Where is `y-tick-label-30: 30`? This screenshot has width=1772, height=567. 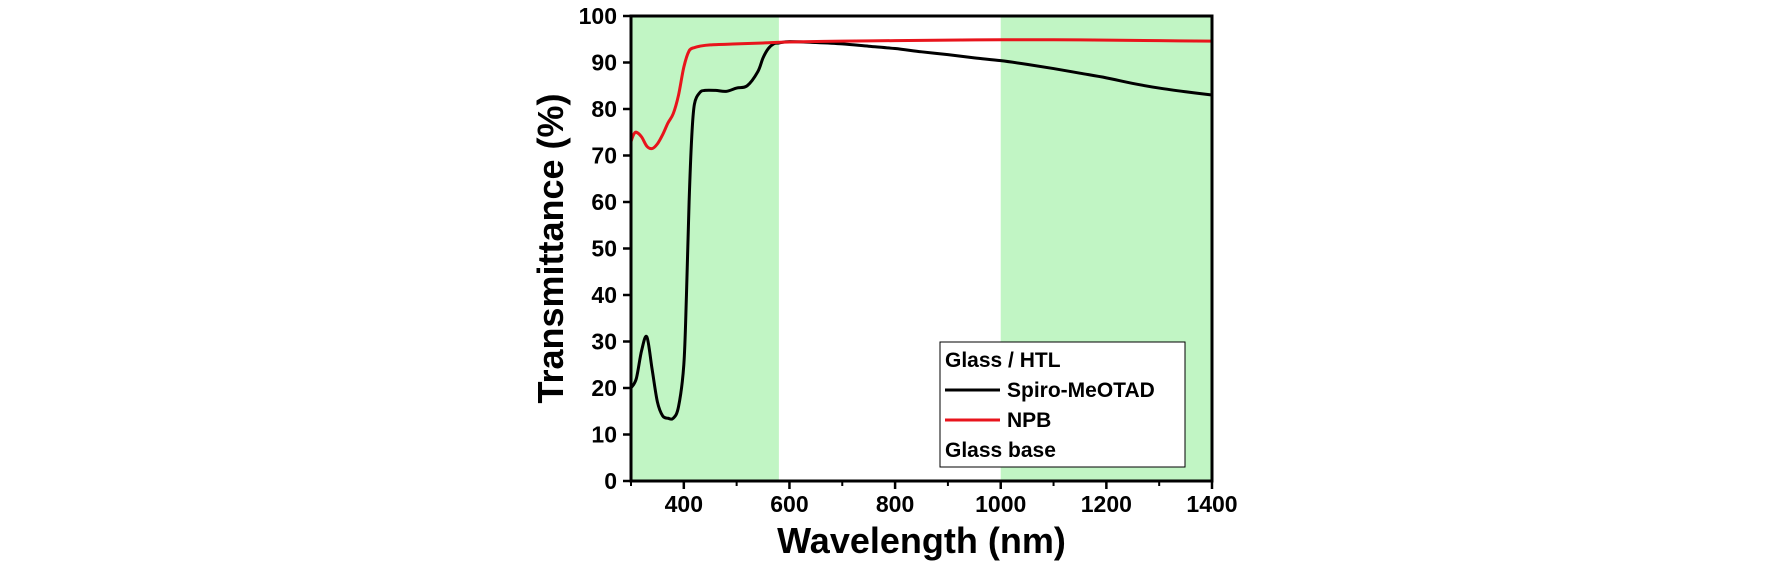
y-tick-label-30: 30 is located at coordinates (604, 342).